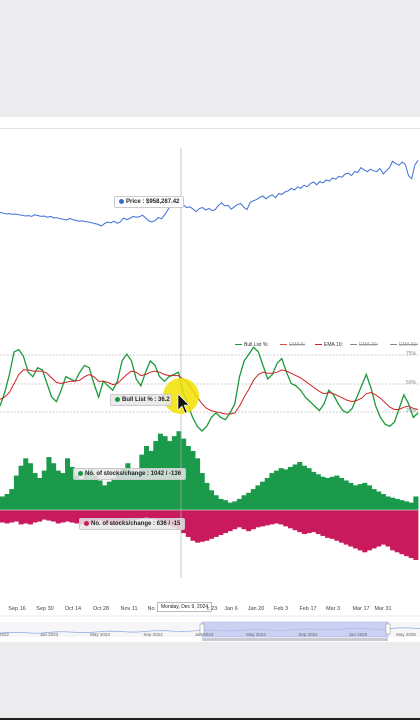  Describe the element at coordinates (388, 629) in the screenshot. I see `navigator-handle-right` at that location.